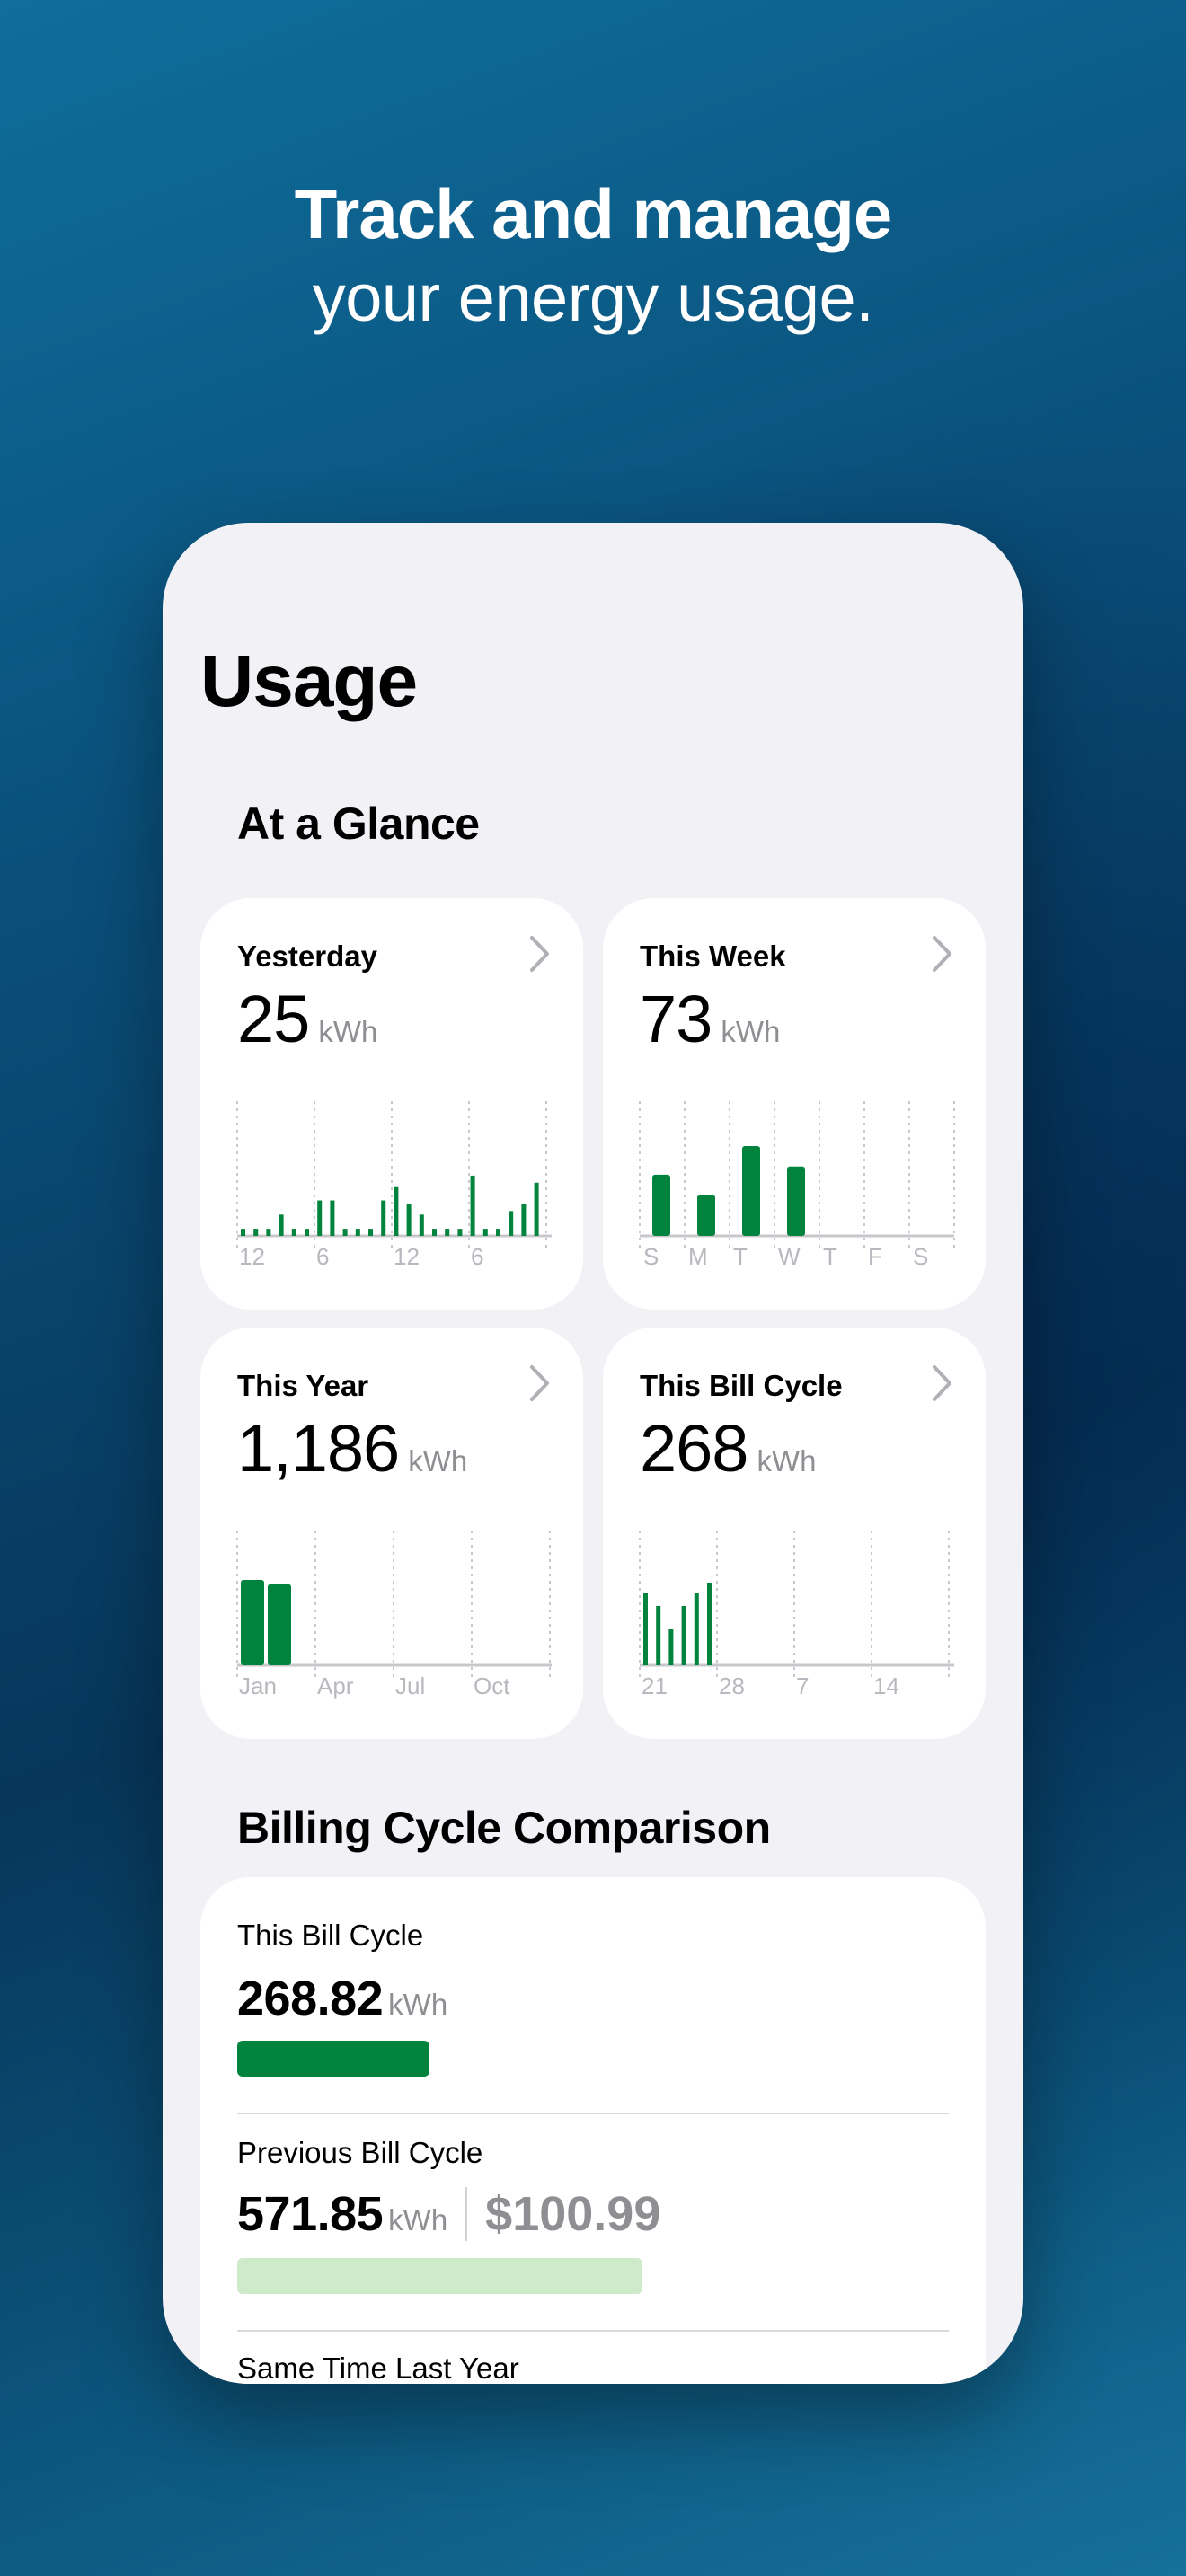  What do you see at coordinates (335, 1685) in the screenshot?
I see `chart-tick-label: Apr` at bounding box center [335, 1685].